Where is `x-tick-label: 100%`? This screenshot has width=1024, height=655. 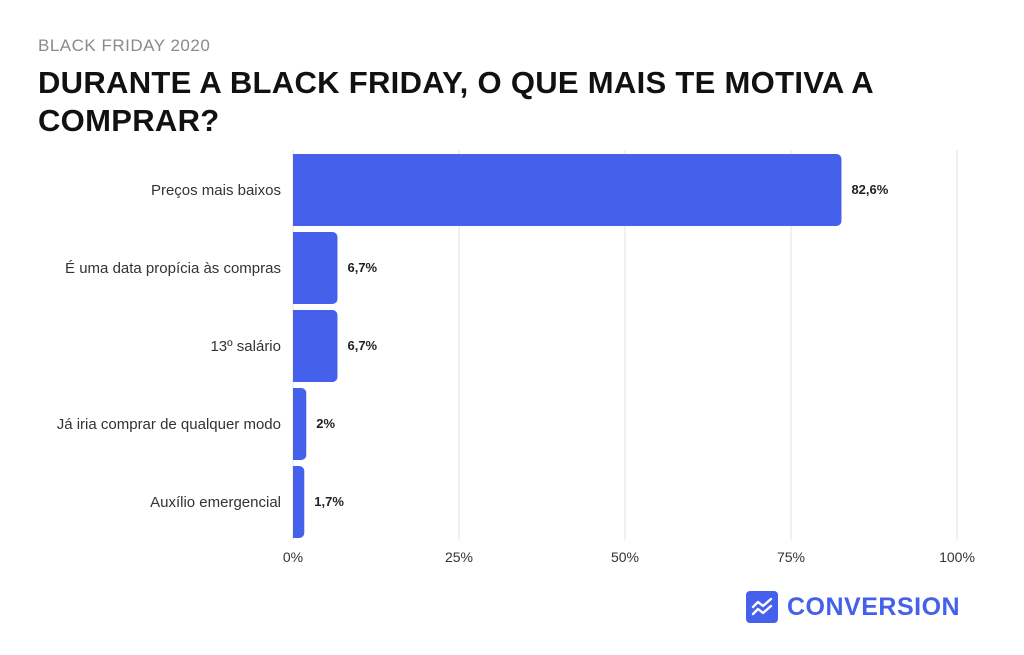
x-tick-label: 100% is located at coordinates (957, 557).